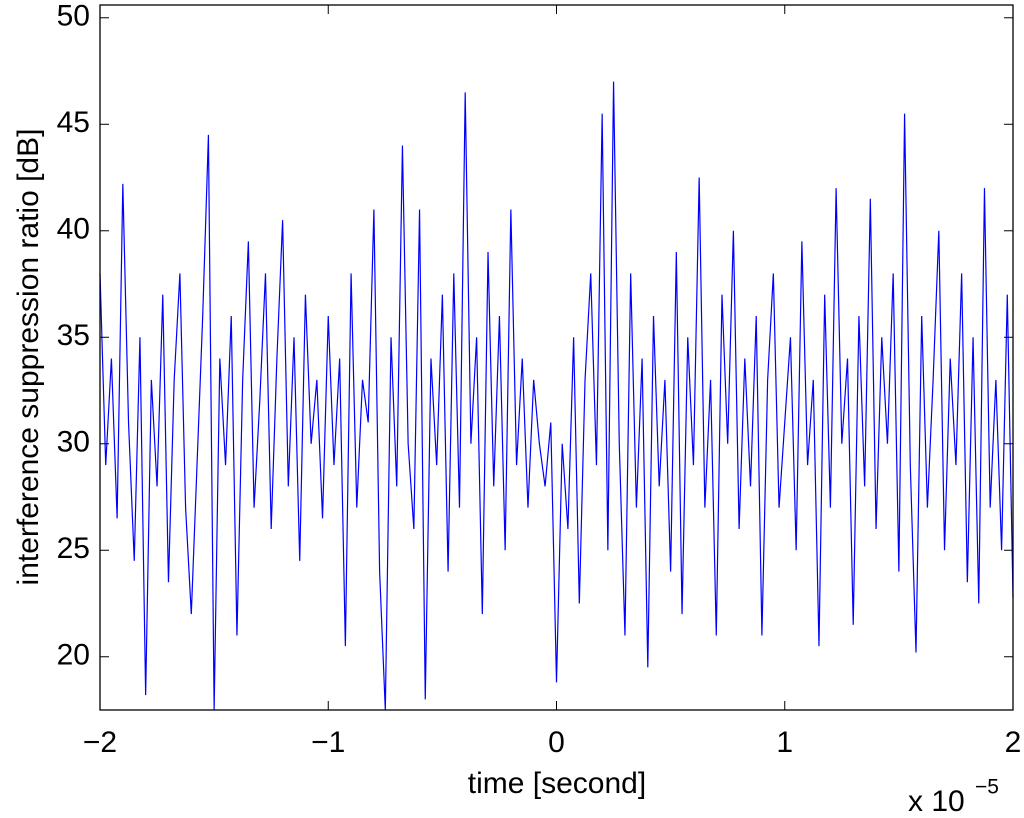 The image size is (1024, 818). What do you see at coordinates (73, 335) in the screenshot?
I see `y-tick-label: 35` at bounding box center [73, 335].